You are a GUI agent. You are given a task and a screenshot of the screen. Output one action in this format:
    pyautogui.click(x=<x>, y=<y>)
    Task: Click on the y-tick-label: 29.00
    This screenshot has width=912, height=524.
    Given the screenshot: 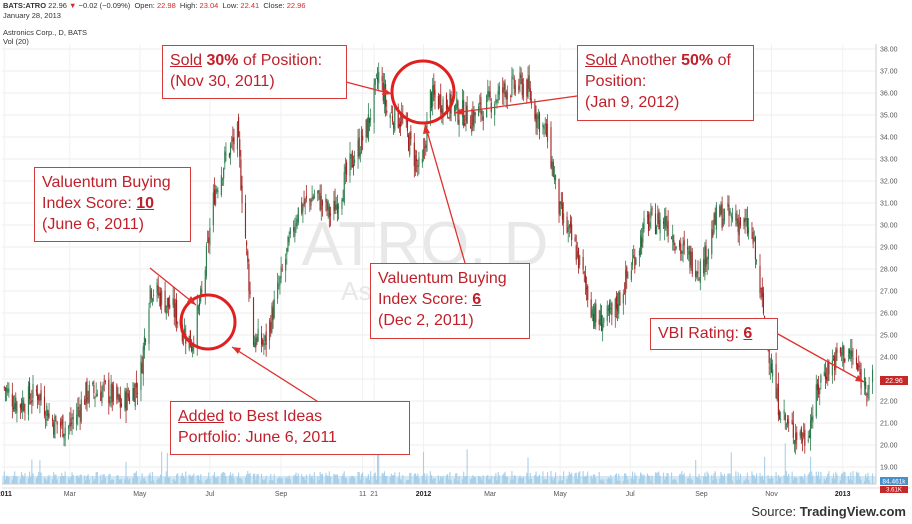 What is the action you would take?
    pyautogui.click(x=889, y=248)
    